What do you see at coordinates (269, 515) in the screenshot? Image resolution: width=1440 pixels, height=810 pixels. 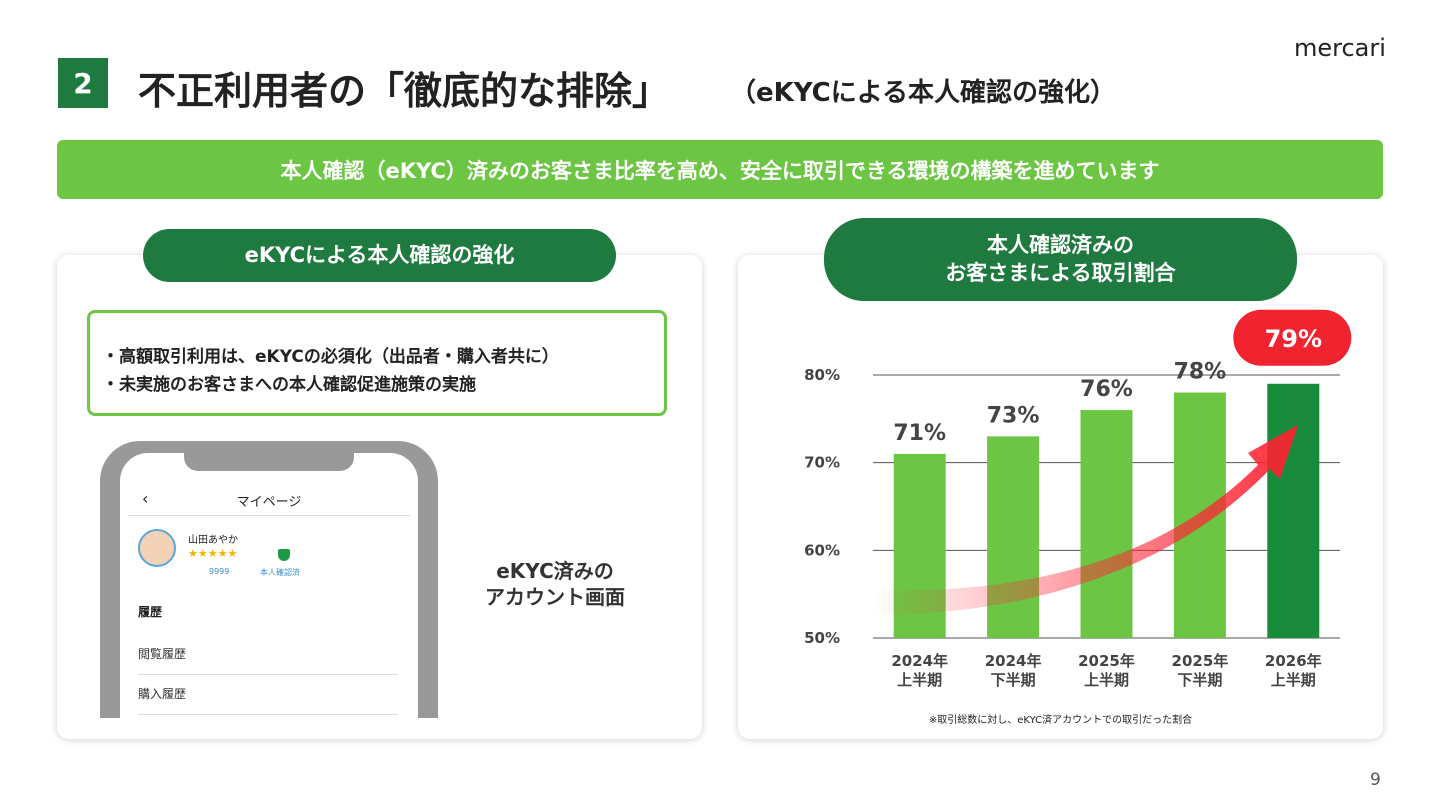 I see `divider` at bounding box center [269, 515].